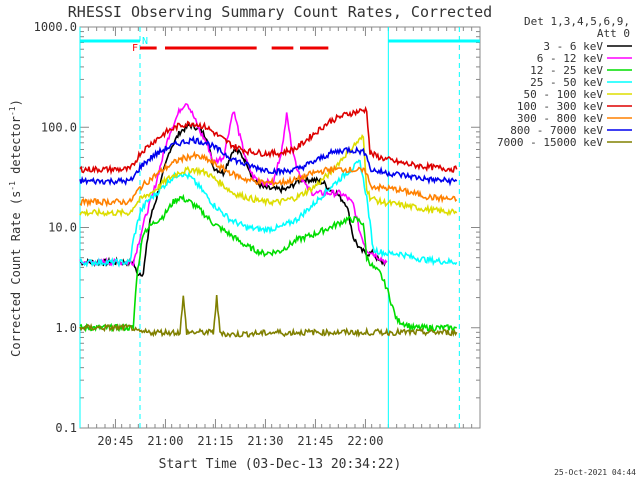 Image resolution: width=640 pixels, height=484 pixels. What do you see at coordinates (560, 106) in the screenshot?
I see `legend-label: 100 - 300 keV` at bounding box center [560, 106].